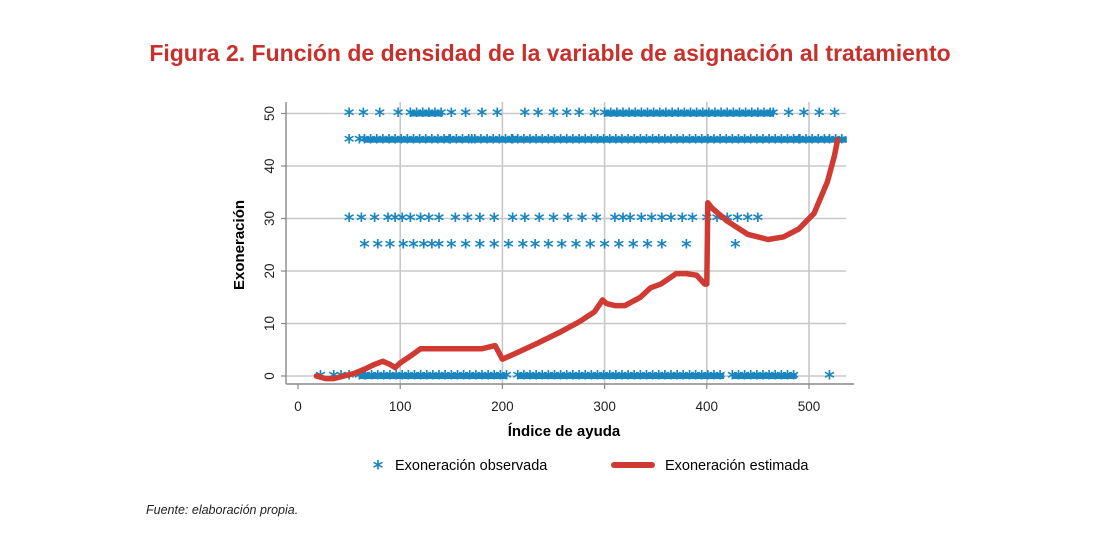 Image resolution: width=1100 pixels, height=538 pixels. Describe the element at coordinates (471, 466) in the screenshot. I see `legend-observed-label: Exoneración observada` at that location.